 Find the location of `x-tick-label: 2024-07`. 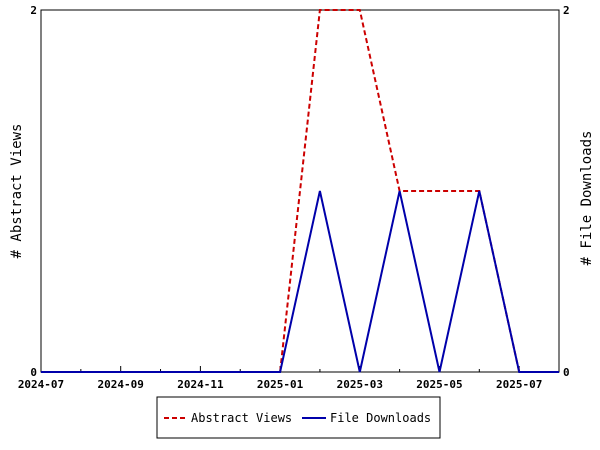

x-tick-label: 2024-07 is located at coordinates (41, 384).